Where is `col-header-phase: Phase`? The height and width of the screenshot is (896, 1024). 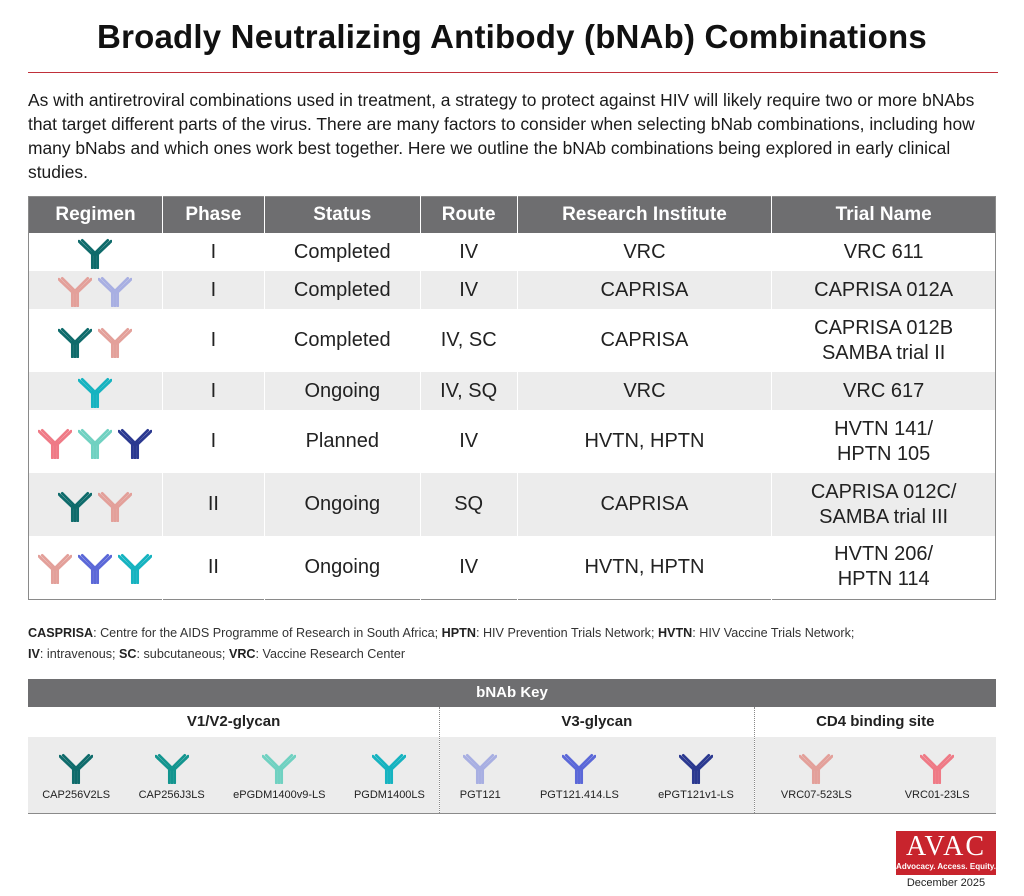 col-header-phase: Phase is located at coordinates (213, 214).